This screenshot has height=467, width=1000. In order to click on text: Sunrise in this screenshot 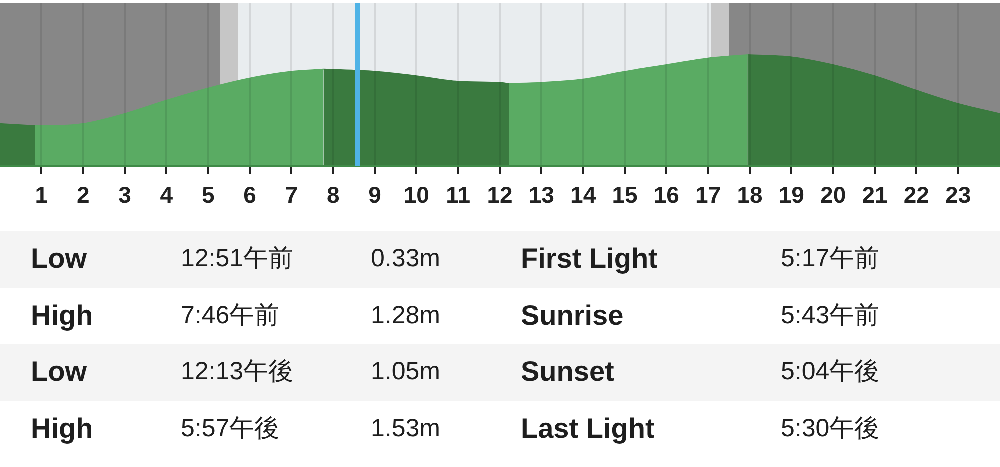, I will do `click(572, 316)`.